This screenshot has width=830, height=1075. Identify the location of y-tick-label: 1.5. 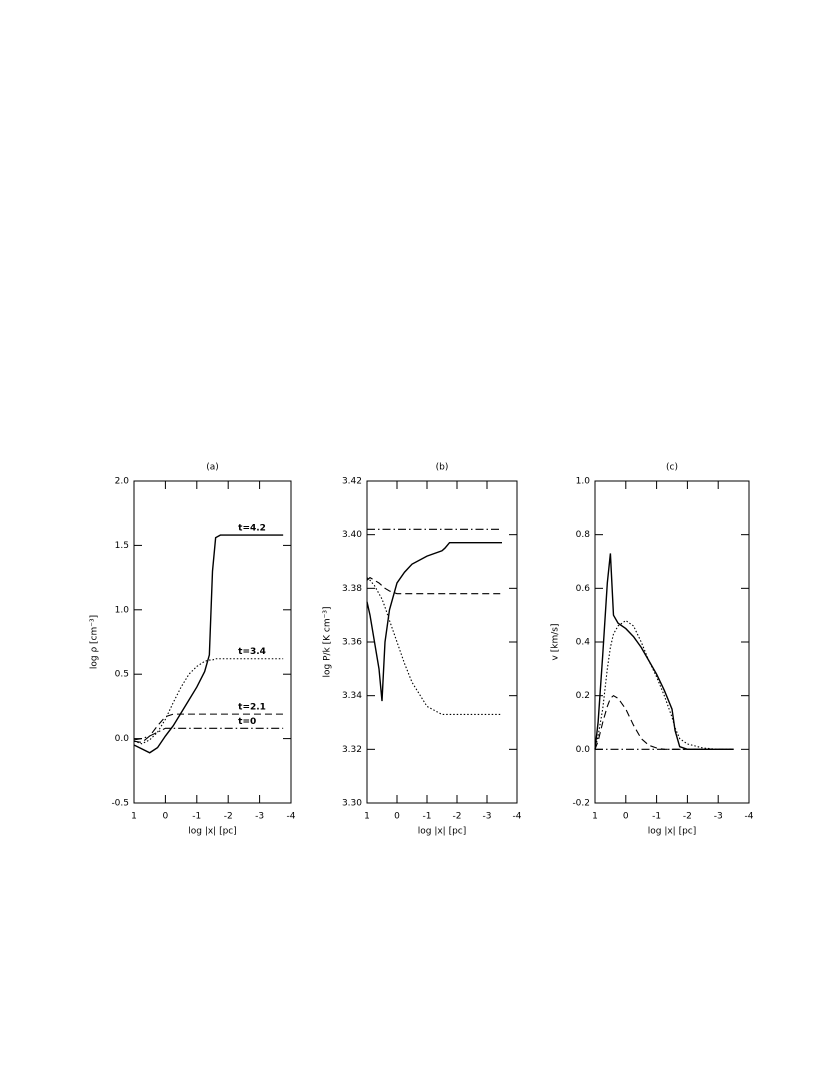
(122, 546).